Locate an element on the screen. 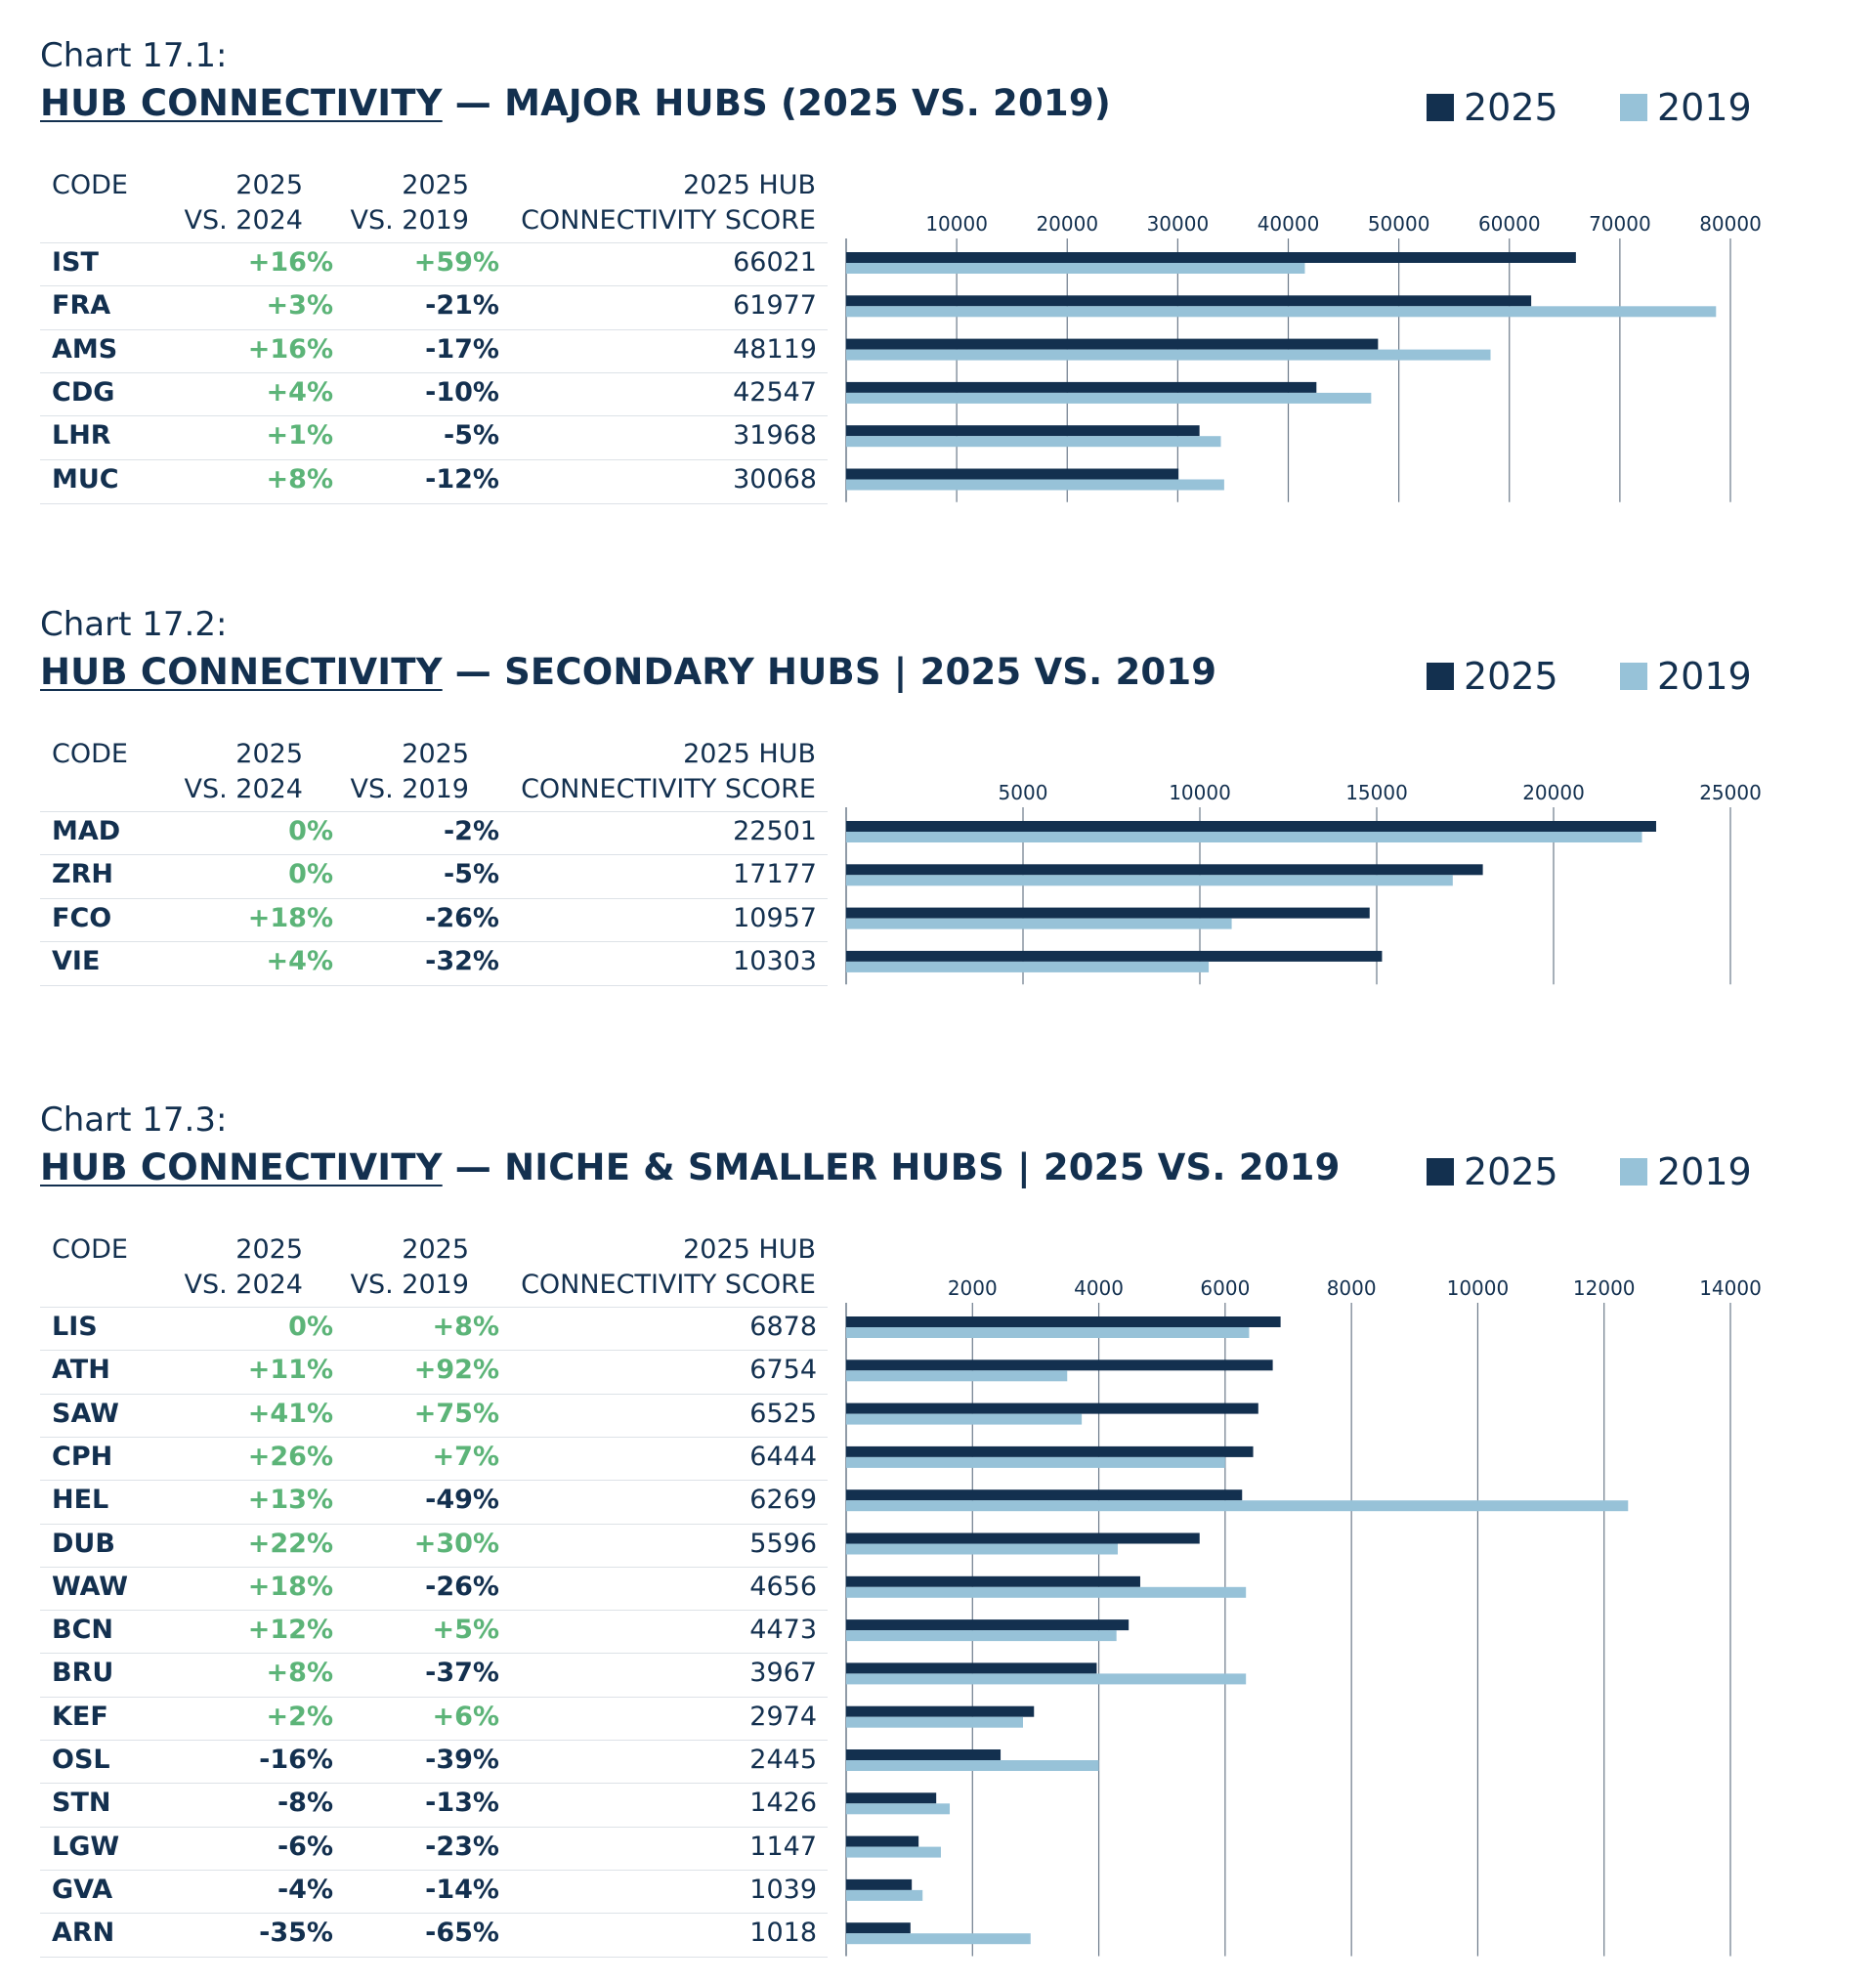 The height and width of the screenshot is (1984, 1876). change-vs-2019: -14% is located at coordinates (462, 1890).